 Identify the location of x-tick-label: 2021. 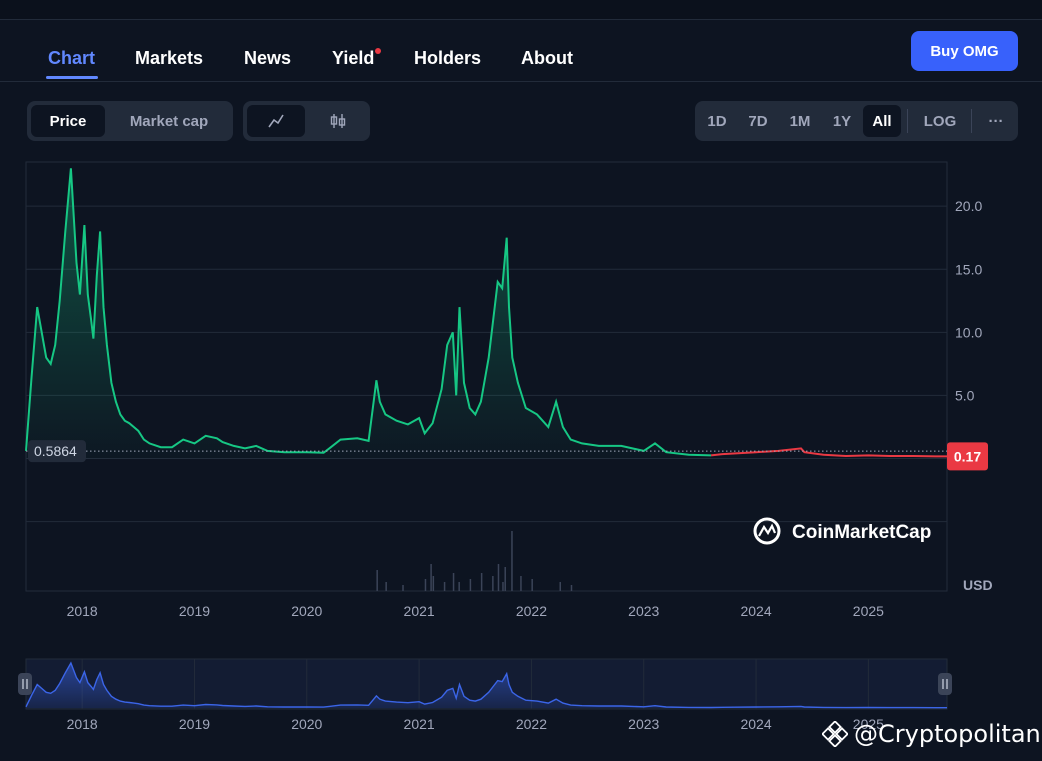
(419, 611).